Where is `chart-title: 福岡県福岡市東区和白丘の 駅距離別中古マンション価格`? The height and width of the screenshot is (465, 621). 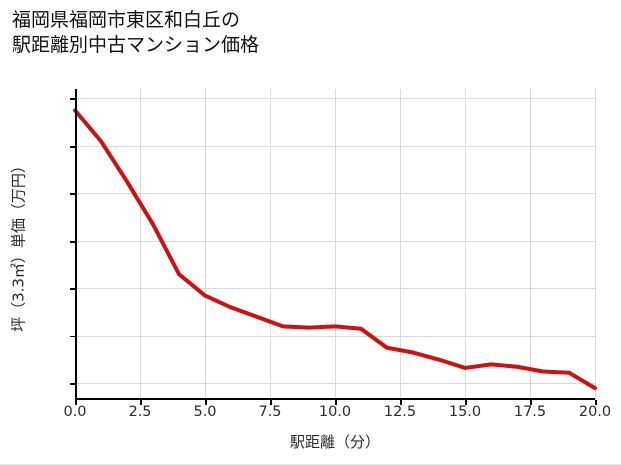 chart-title: 福岡県福岡市東区和白丘の 駅距離別中古マンション価格 is located at coordinates (135, 33).